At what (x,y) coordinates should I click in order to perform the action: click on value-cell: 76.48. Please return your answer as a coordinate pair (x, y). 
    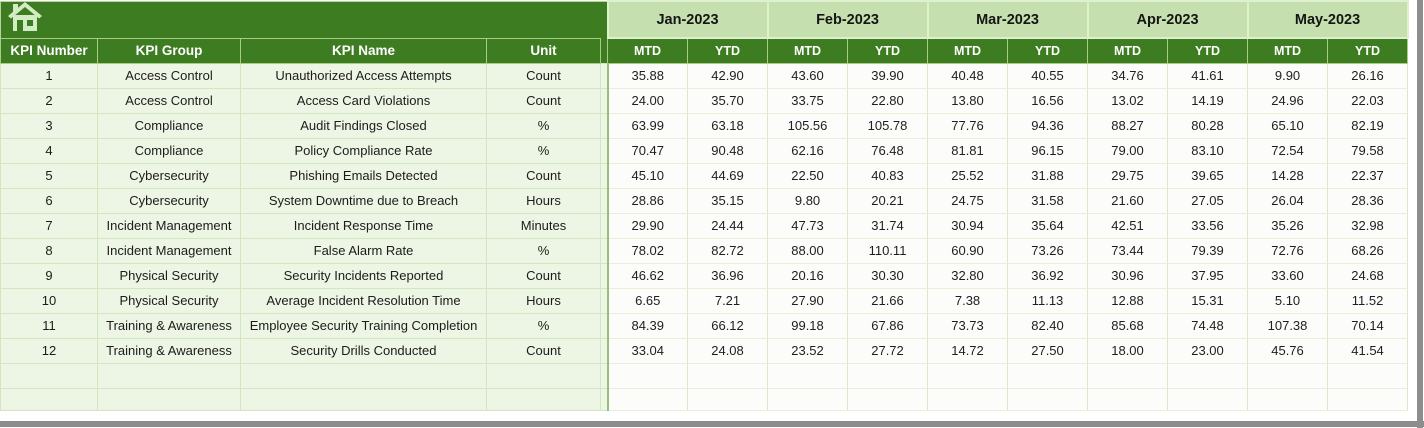
    Looking at the image, I should click on (888, 150).